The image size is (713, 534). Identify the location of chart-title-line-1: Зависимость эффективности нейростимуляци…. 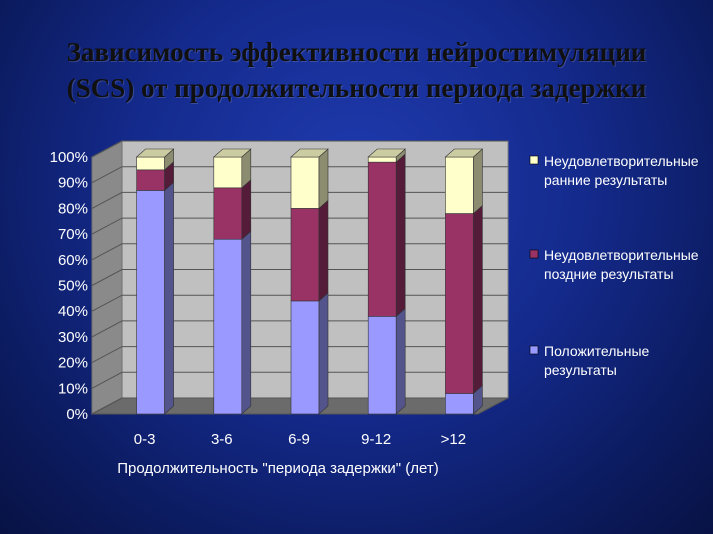
(356, 52).